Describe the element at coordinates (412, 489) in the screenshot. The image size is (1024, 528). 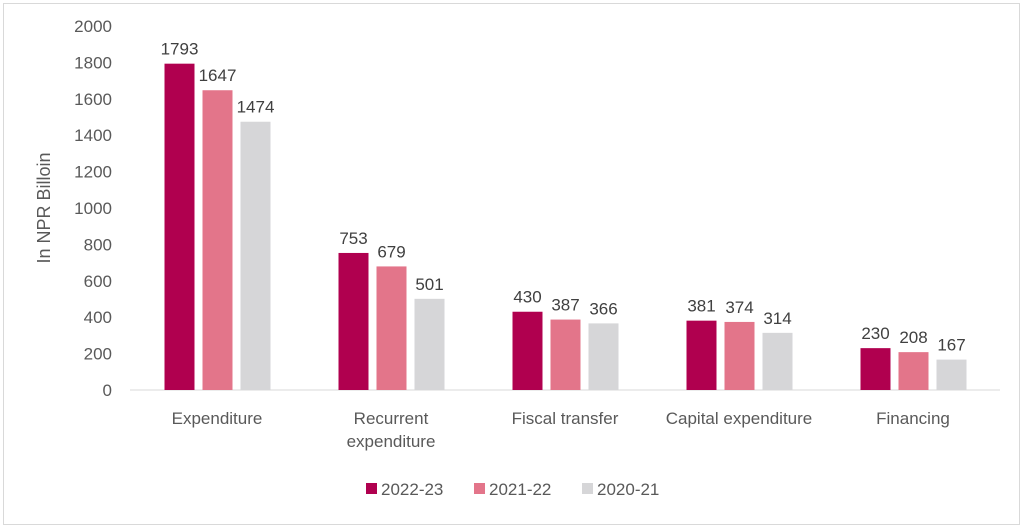
I see `legend-label: 2022-23` at that location.